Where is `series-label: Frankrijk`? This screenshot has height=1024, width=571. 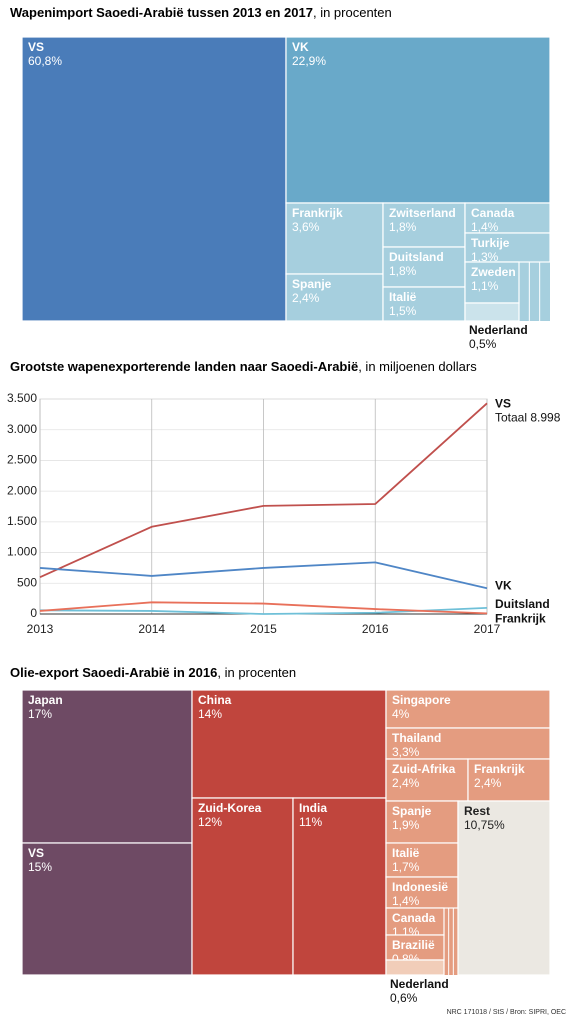
series-label: Frankrijk is located at coordinates (520, 619).